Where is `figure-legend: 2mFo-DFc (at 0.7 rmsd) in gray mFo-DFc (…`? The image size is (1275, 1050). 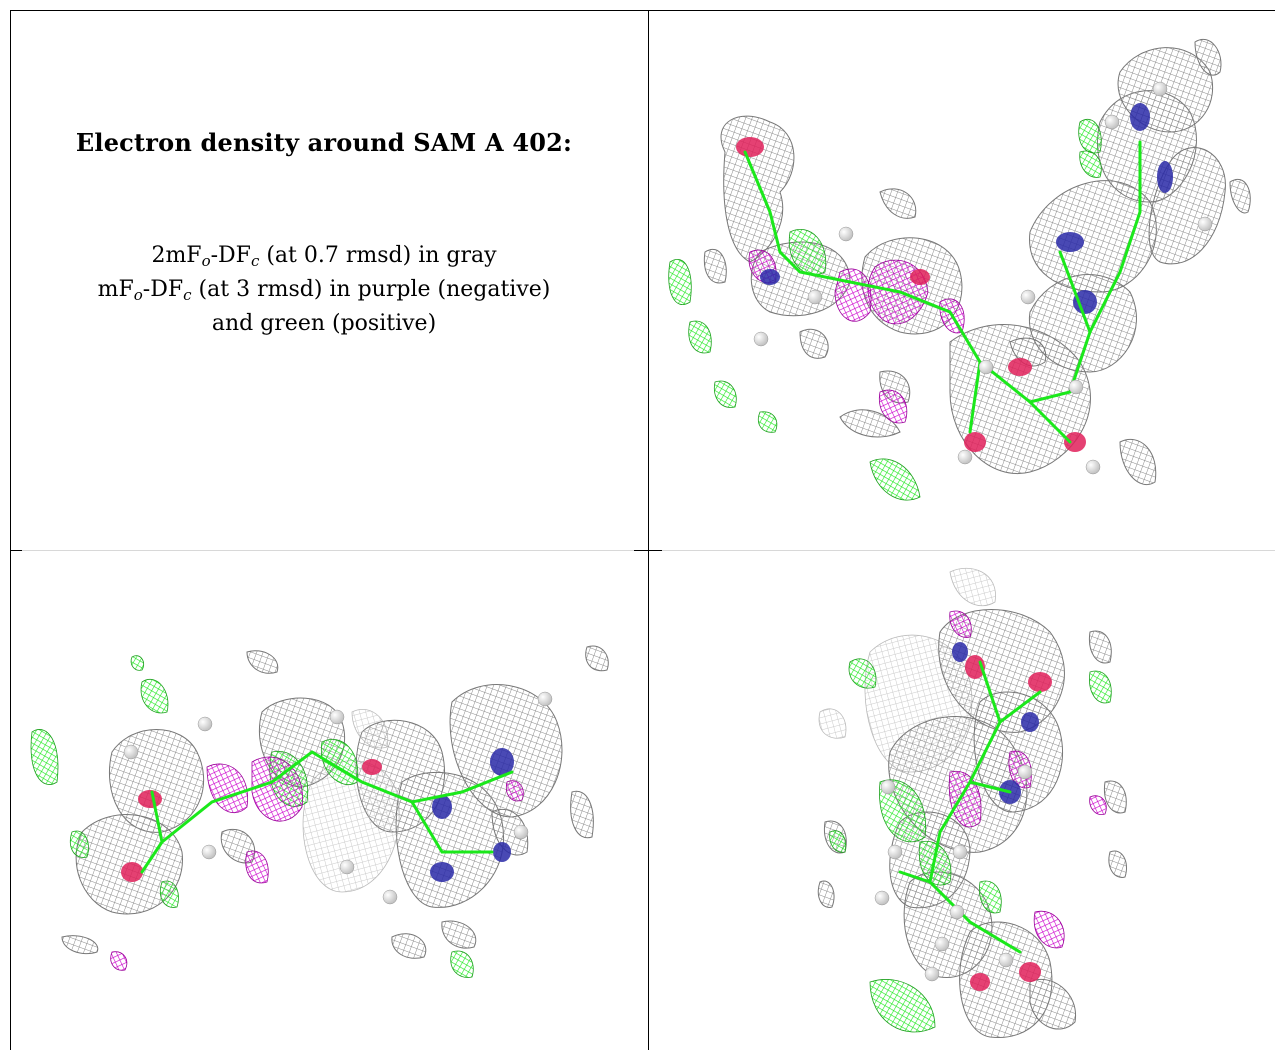
figure-legend: 2mFo-DFc (at 0.7 rmsd) in gray mFo-DFc (… is located at coordinates (324, 290).